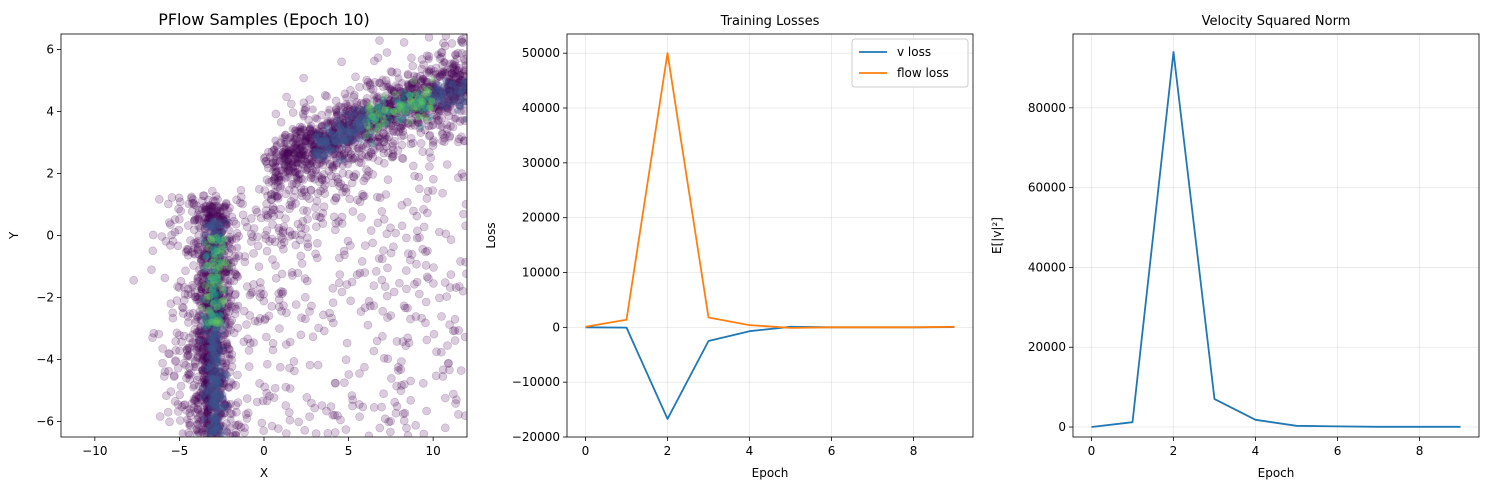 The height and width of the screenshot is (490, 1489). What do you see at coordinates (94, 451) in the screenshot?
I see `x-tick-label: −10` at bounding box center [94, 451].